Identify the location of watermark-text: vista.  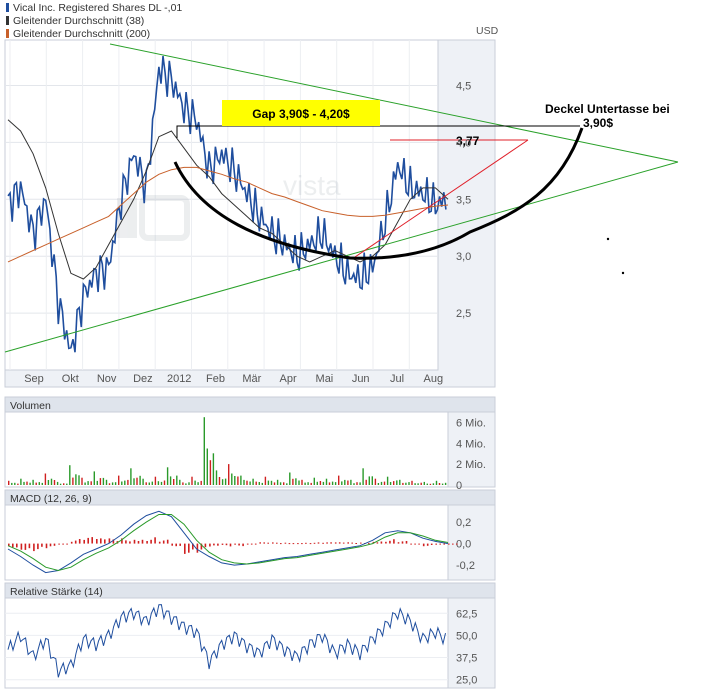
(312, 185).